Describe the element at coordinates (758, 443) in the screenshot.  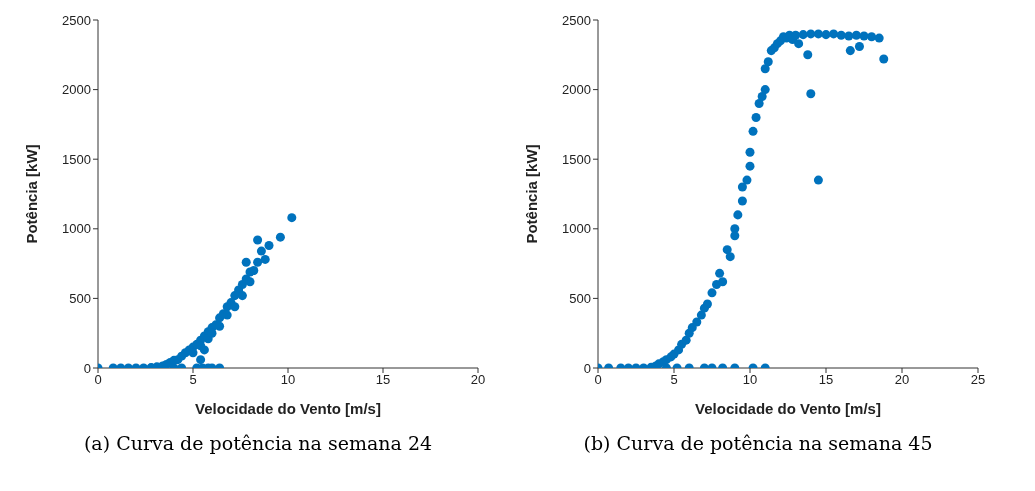
I see `text: (b) Curva de potência na semana 45` at that location.